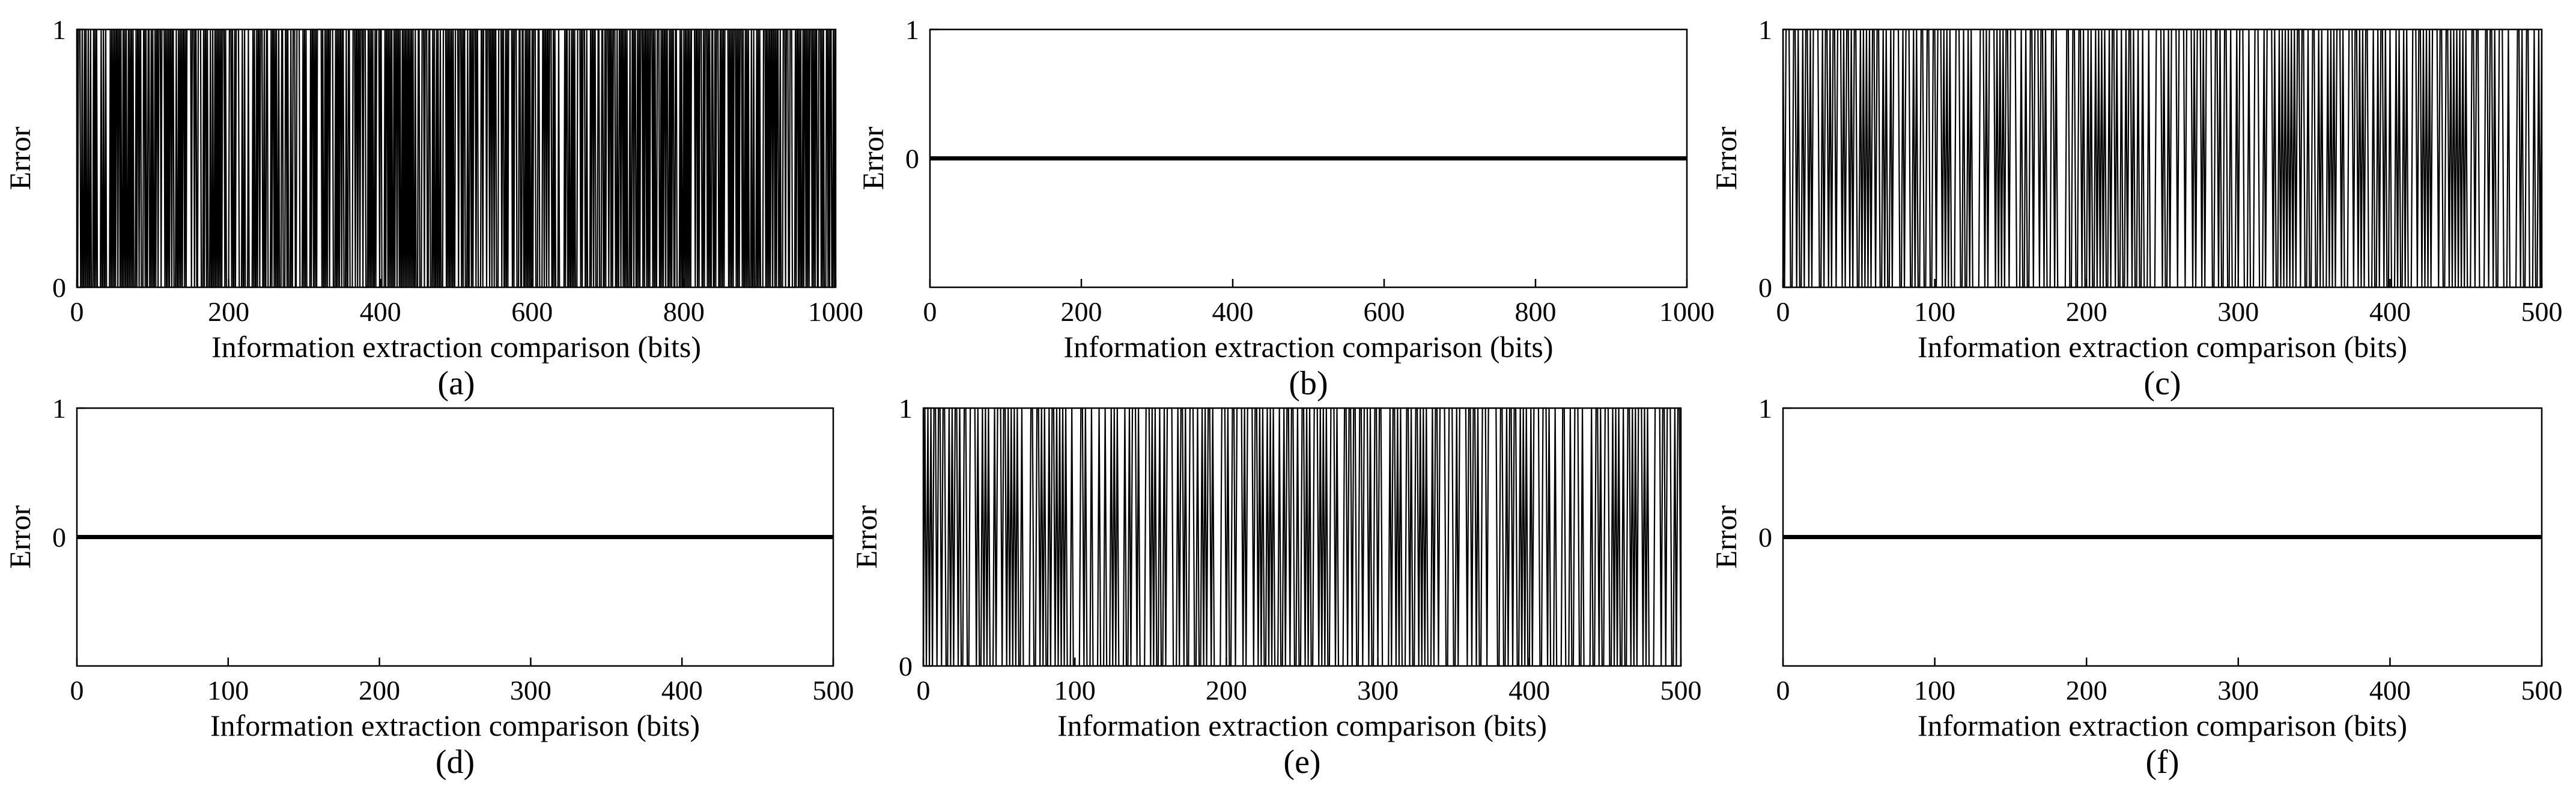  What do you see at coordinates (1308, 383) in the screenshot?
I see `panel-caption: (b)` at bounding box center [1308, 383].